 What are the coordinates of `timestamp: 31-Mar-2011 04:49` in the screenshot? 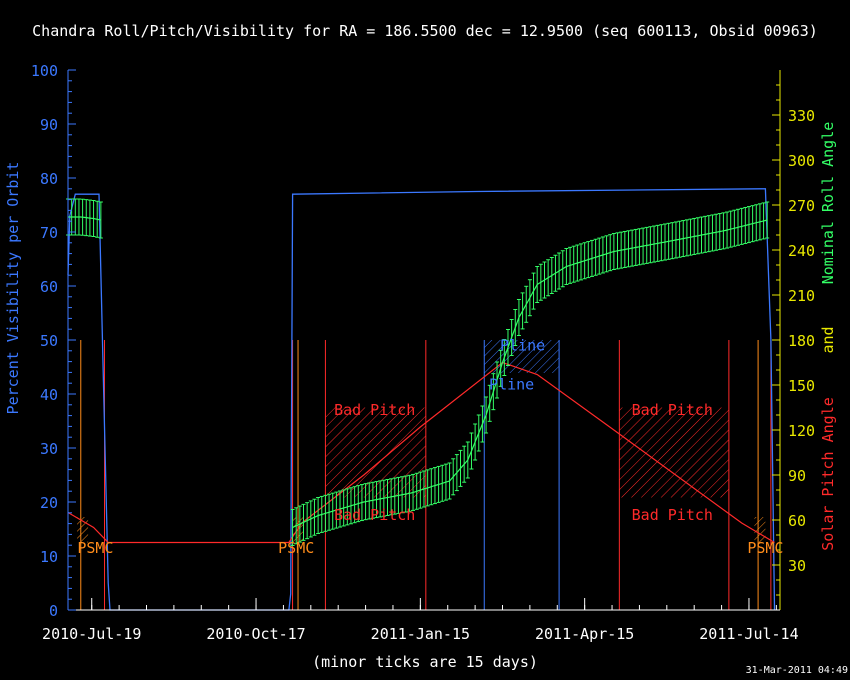 It's located at (797, 670).